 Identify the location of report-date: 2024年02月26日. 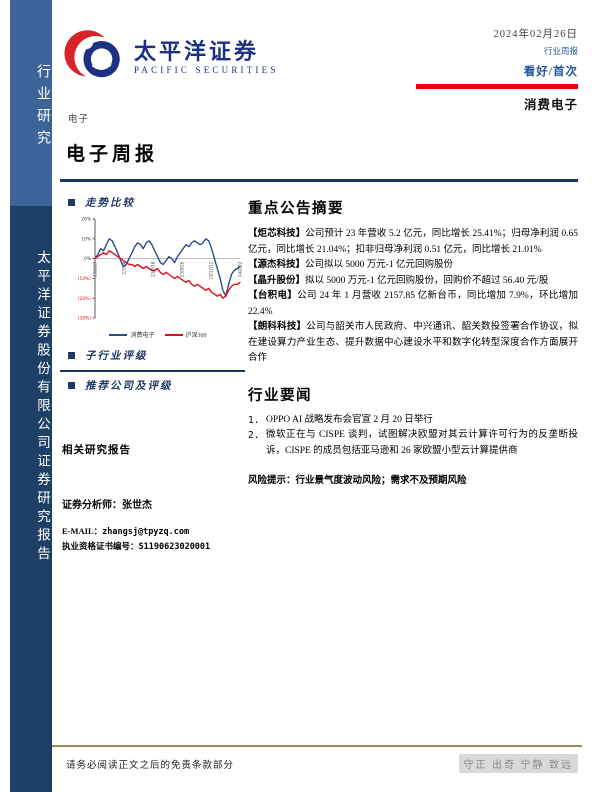
(535, 34).